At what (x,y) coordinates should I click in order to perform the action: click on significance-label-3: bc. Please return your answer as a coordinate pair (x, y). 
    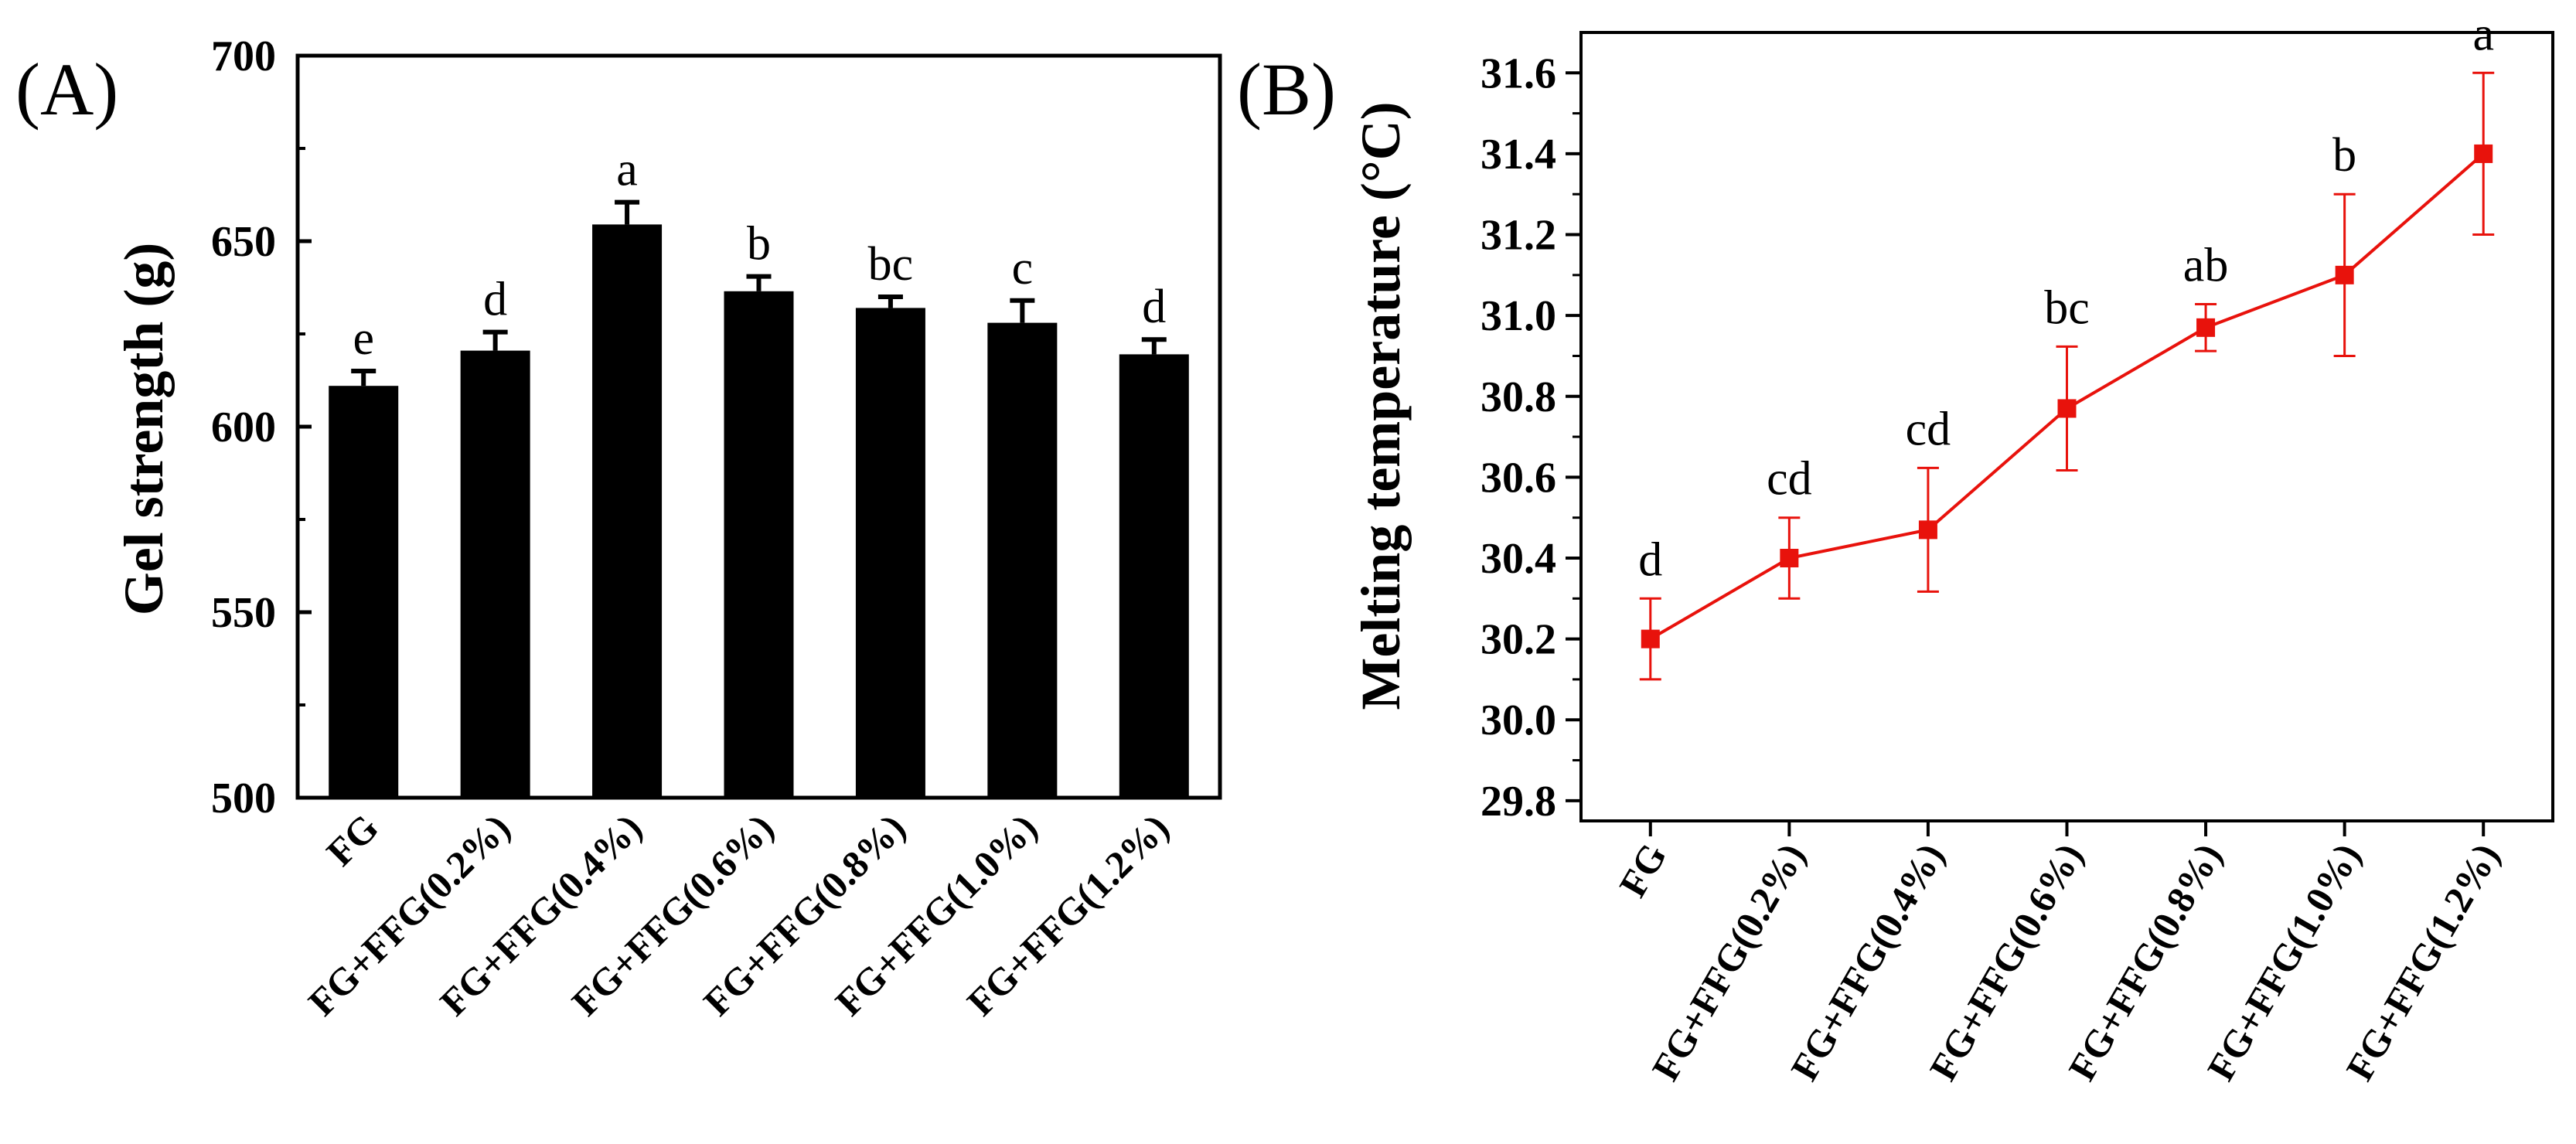
    Looking at the image, I should click on (2067, 307).